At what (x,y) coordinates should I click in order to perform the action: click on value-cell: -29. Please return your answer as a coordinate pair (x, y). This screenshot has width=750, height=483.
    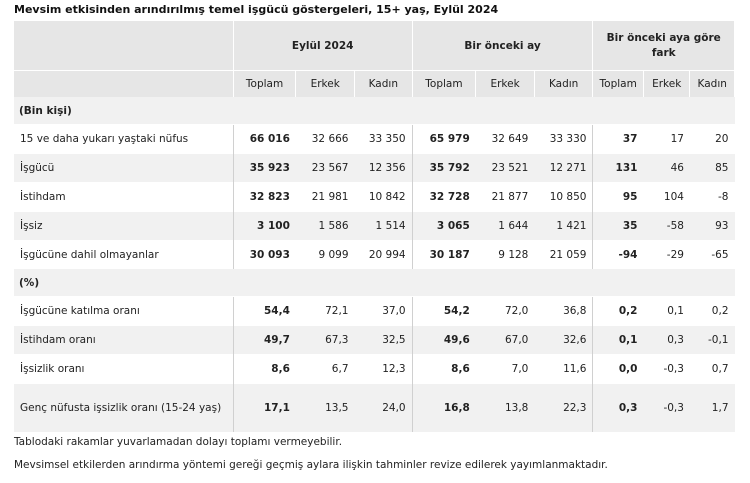
    Looking at the image, I should click on (666, 254).